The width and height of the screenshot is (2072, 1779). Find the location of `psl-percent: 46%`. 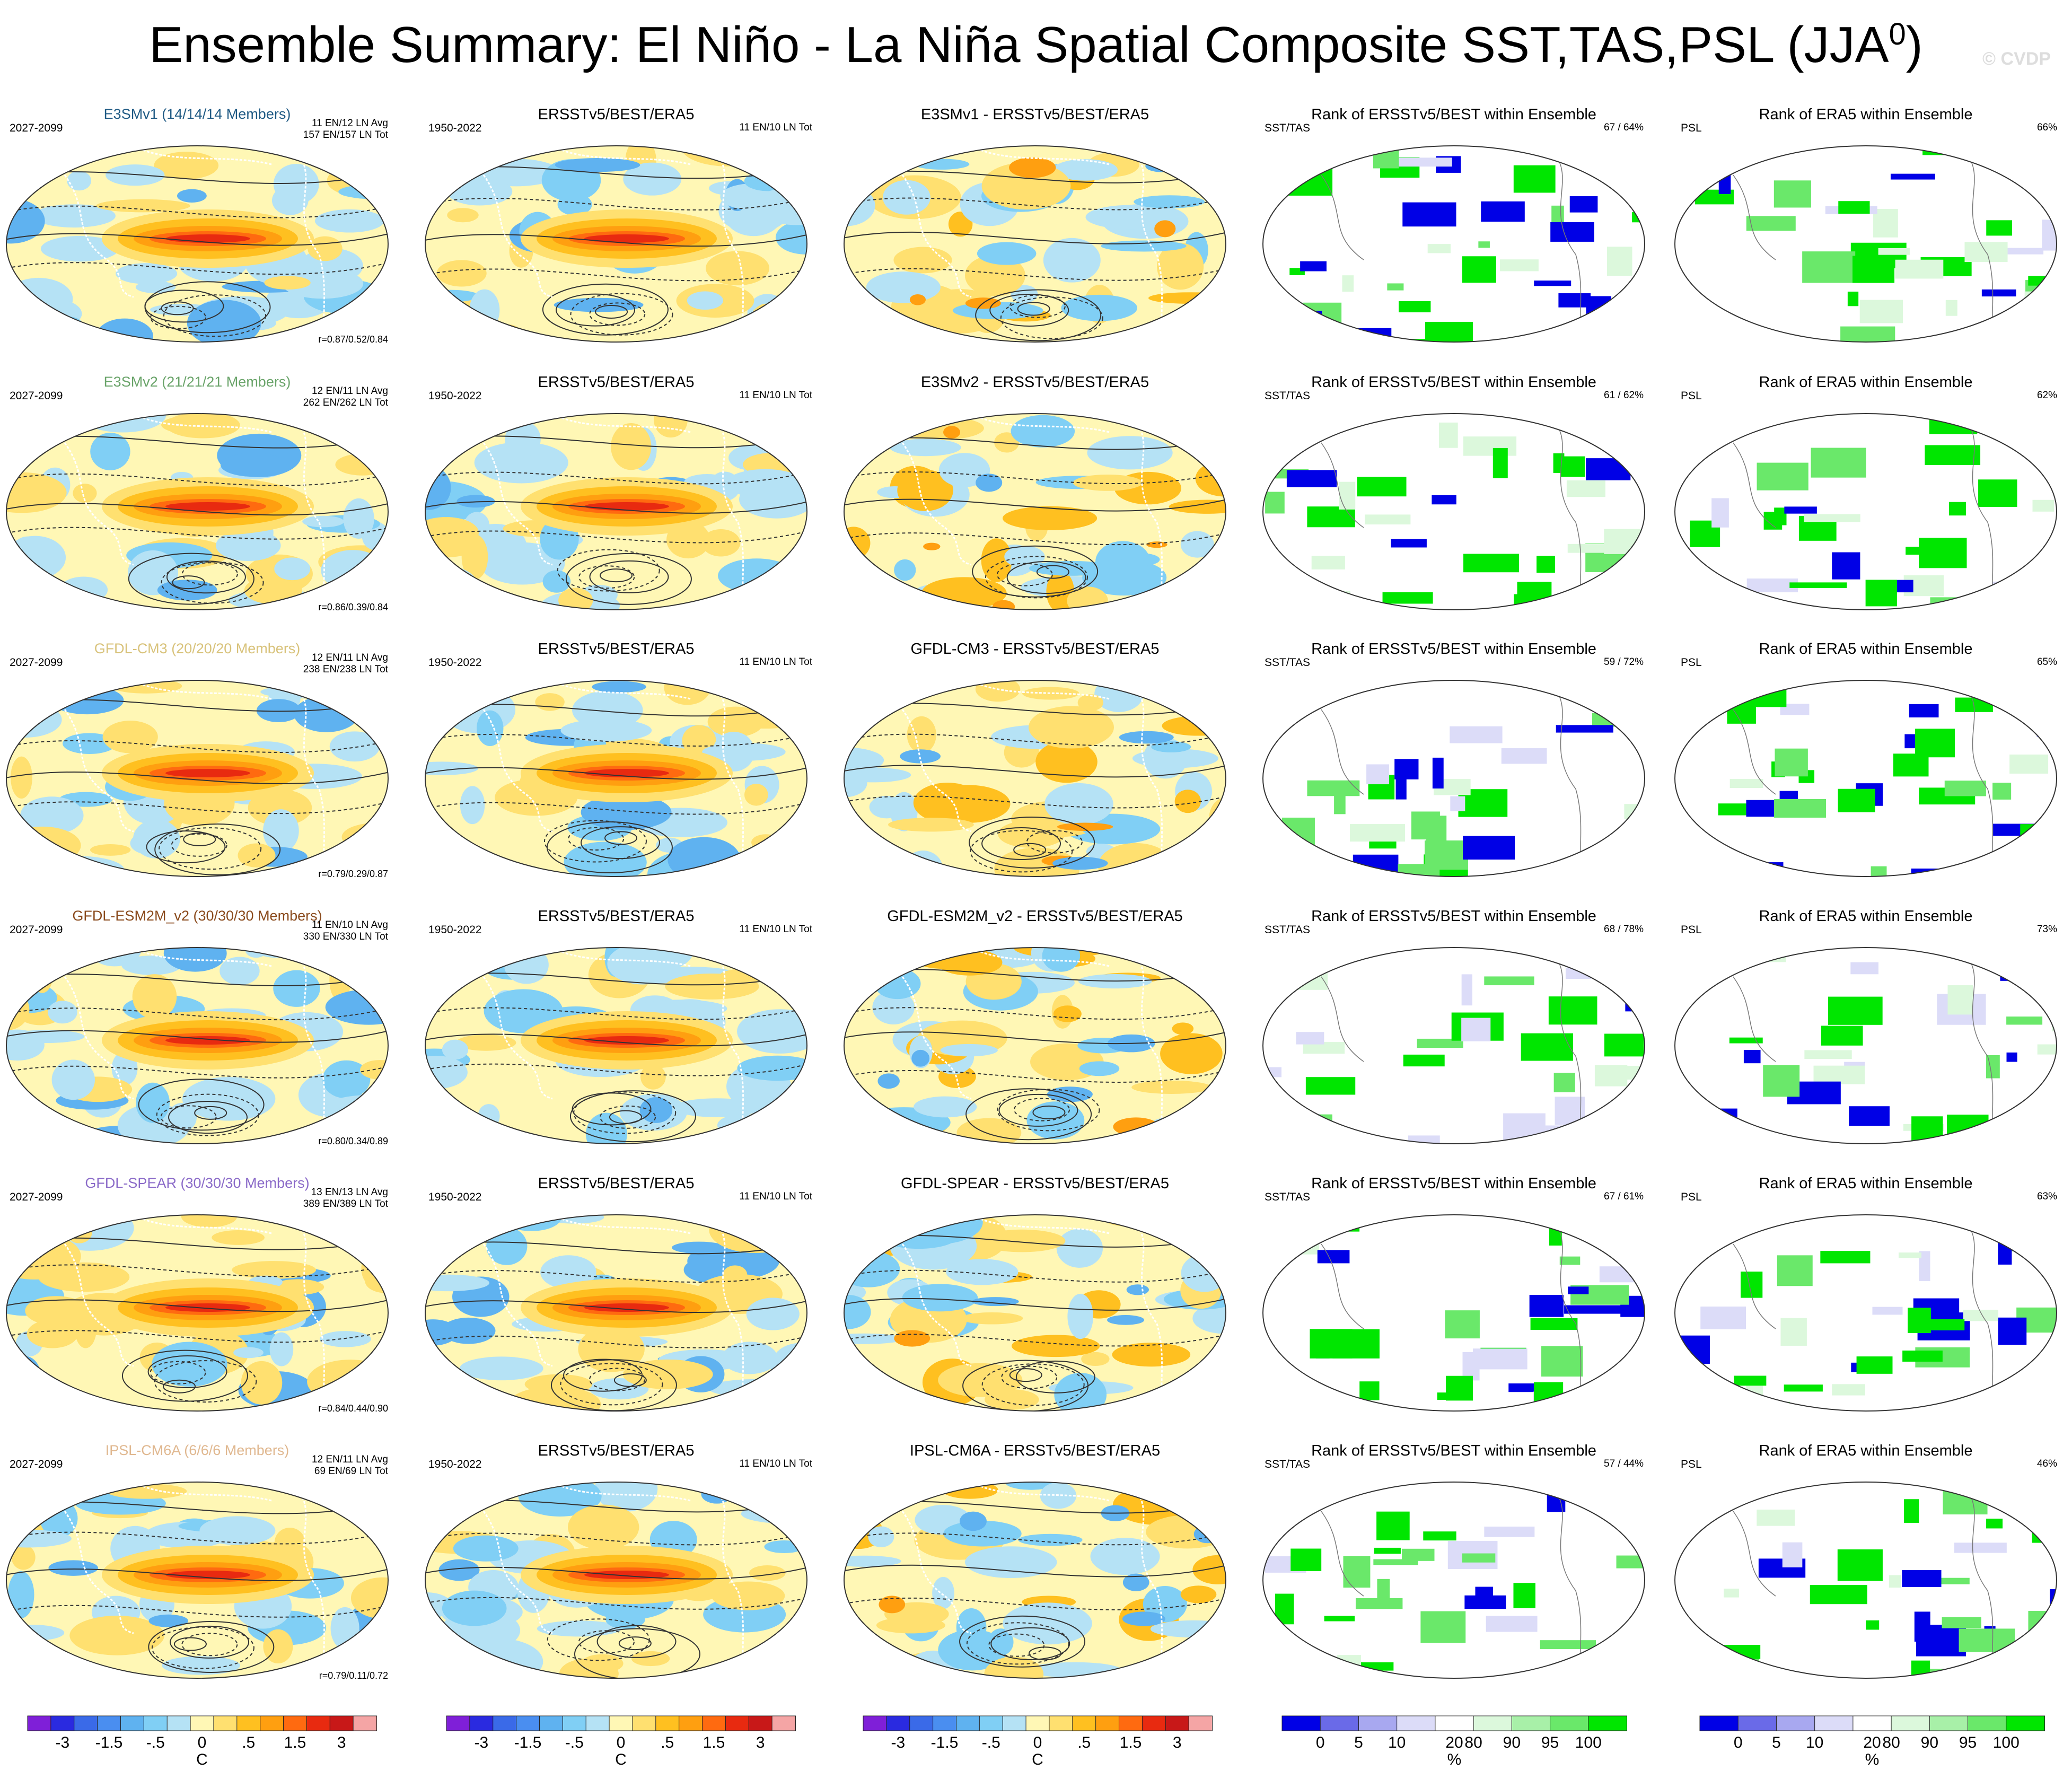

psl-percent: 46% is located at coordinates (2046, 1463).